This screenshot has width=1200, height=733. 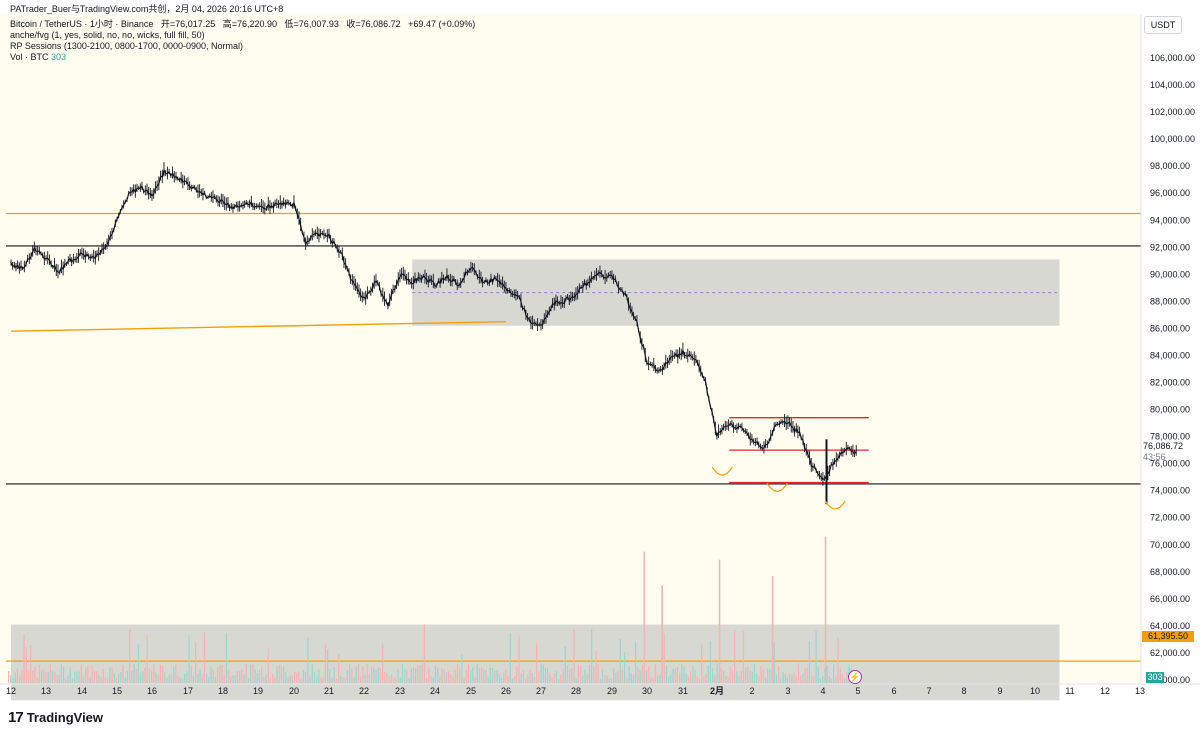 What do you see at coordinates (82, 24) in the screenshot?
I see `symbol-label: Bitcoin / TetherUS · 1小时 · Binance` at bounding box center [82, 24].